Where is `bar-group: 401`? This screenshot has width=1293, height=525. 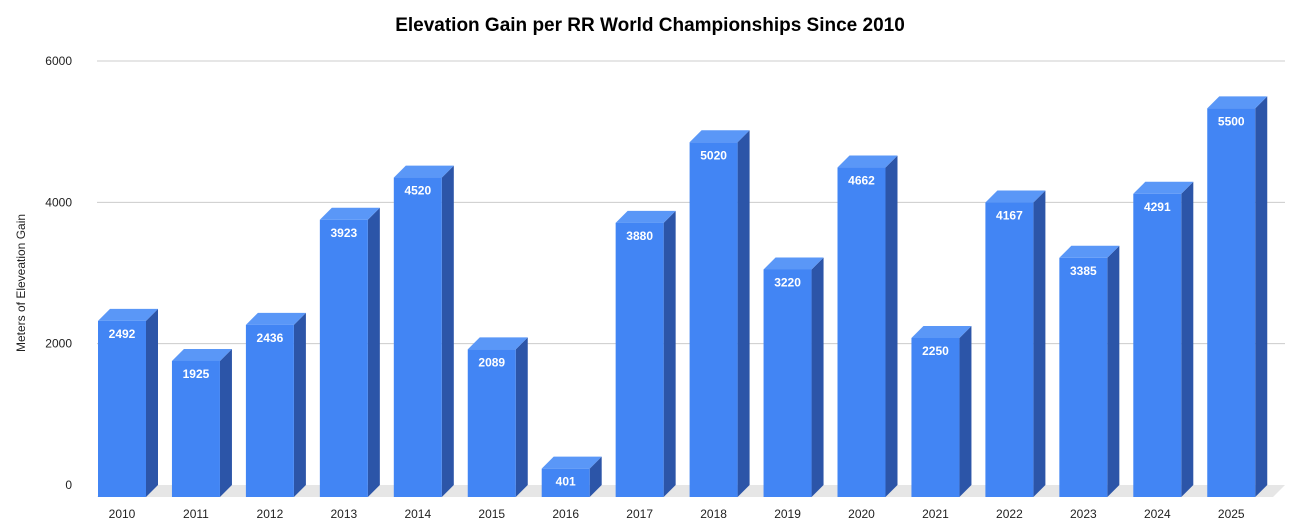 bar-group: 401 is located at coordinates (571, 476).